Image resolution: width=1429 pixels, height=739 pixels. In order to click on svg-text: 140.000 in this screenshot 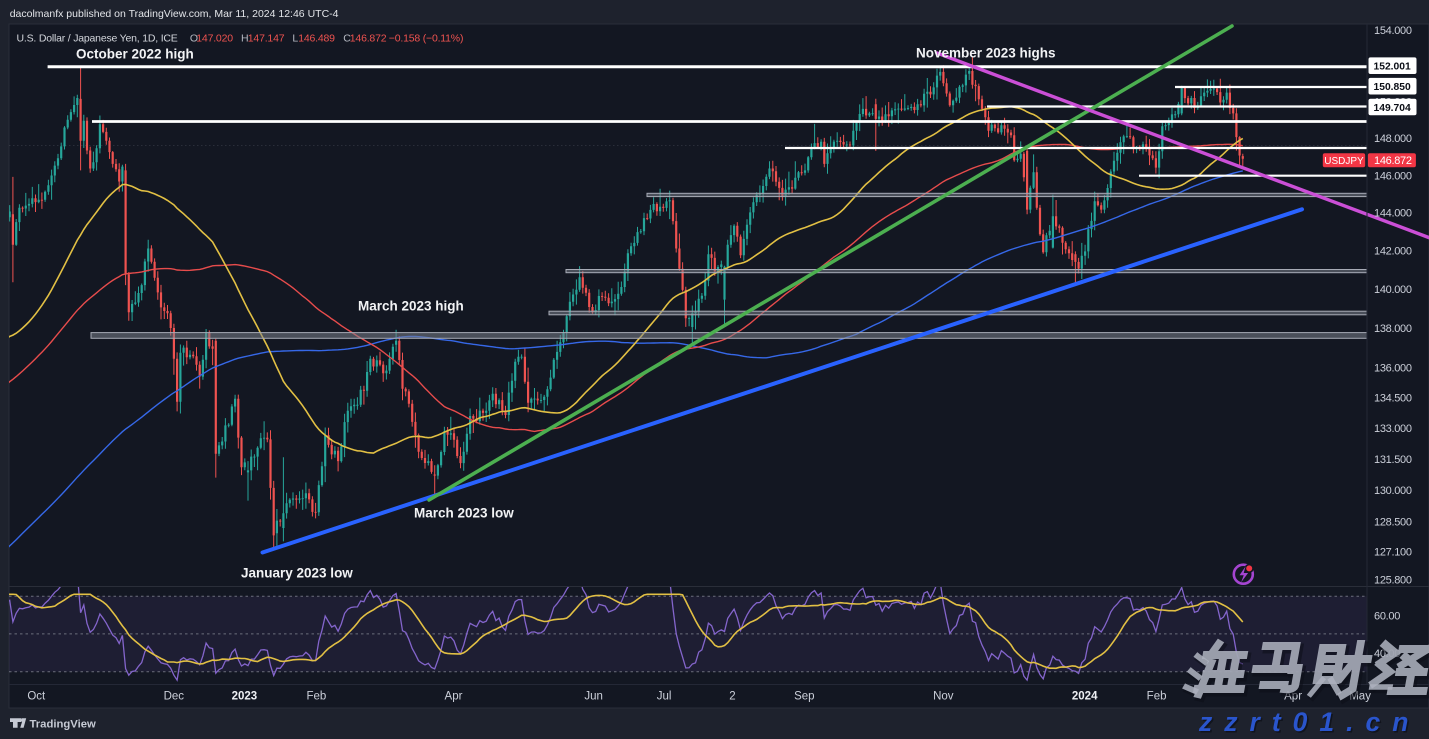, I will do `click(1393, 290)`.